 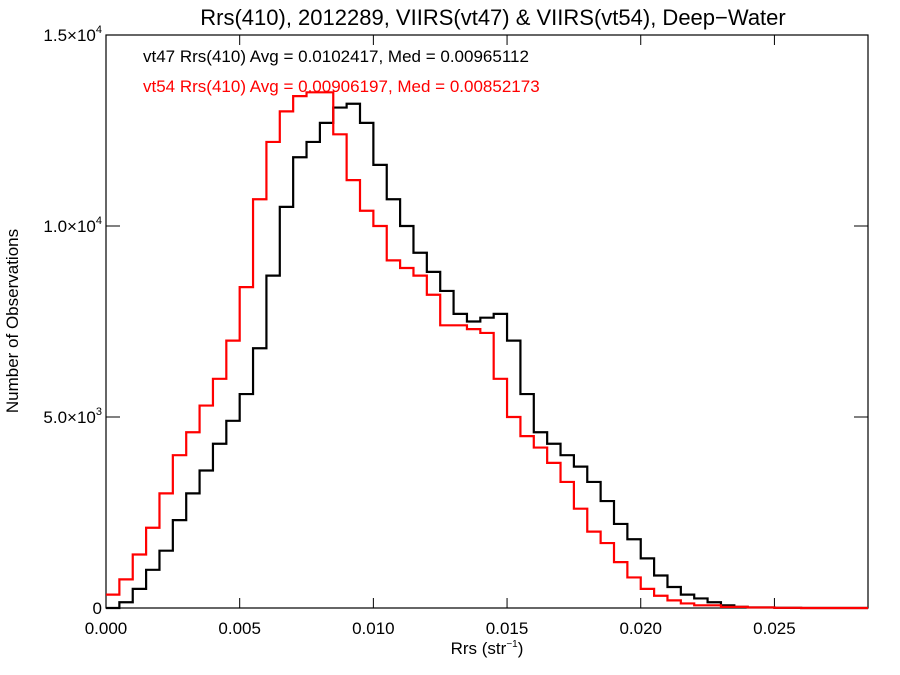 I want to click on y-tick-label: 5.0×10³, so click(x=72, y=416).